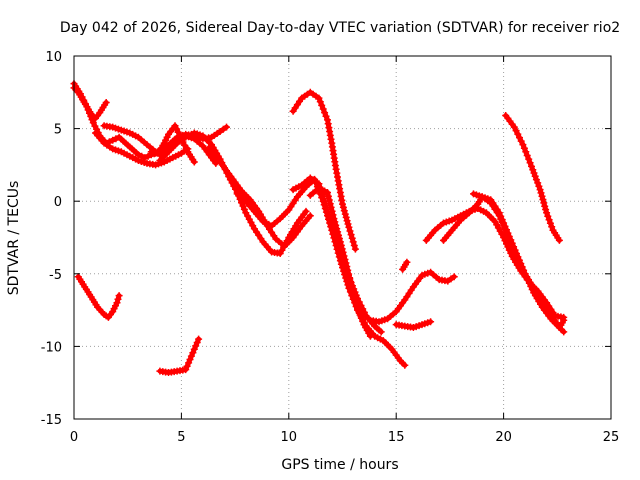 The height and width of the screenshot is (480, 640). I want to click on y-tick-label: 10, so click(53, 57).